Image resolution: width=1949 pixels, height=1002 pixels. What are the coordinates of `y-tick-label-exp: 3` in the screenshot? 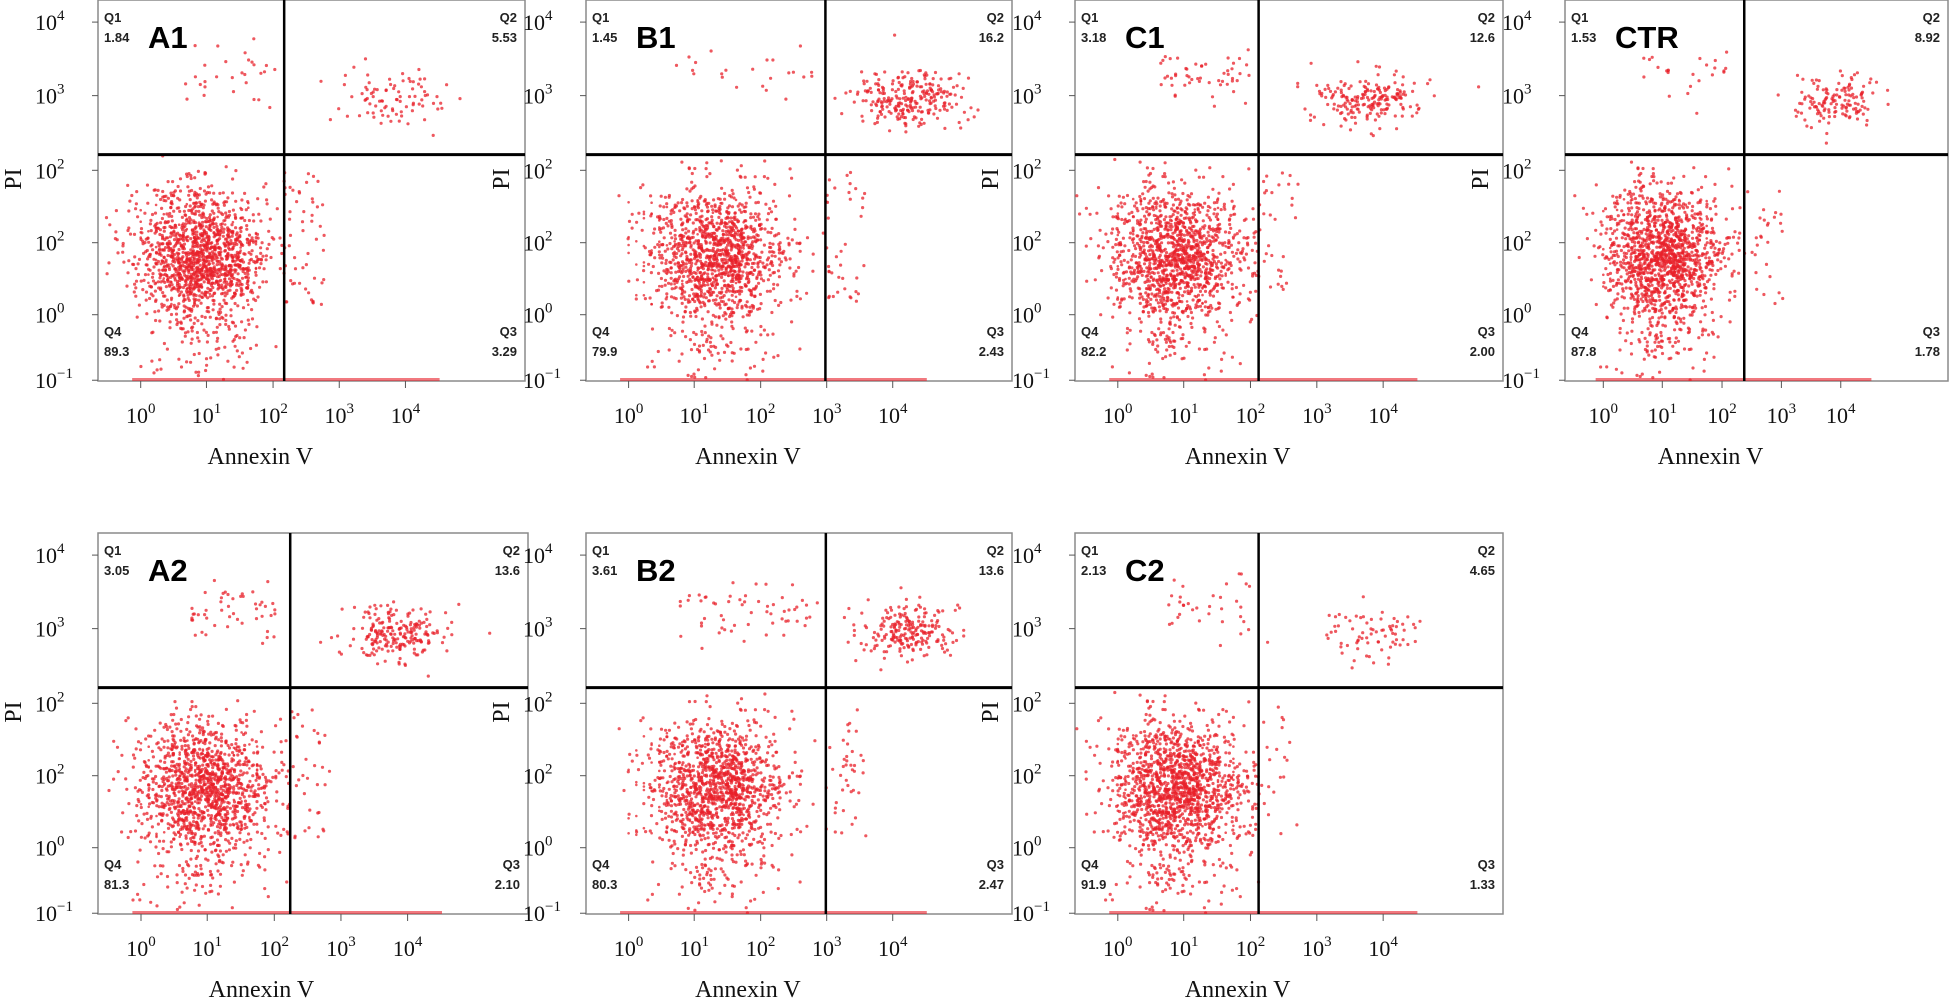 It's located at (61, 90).